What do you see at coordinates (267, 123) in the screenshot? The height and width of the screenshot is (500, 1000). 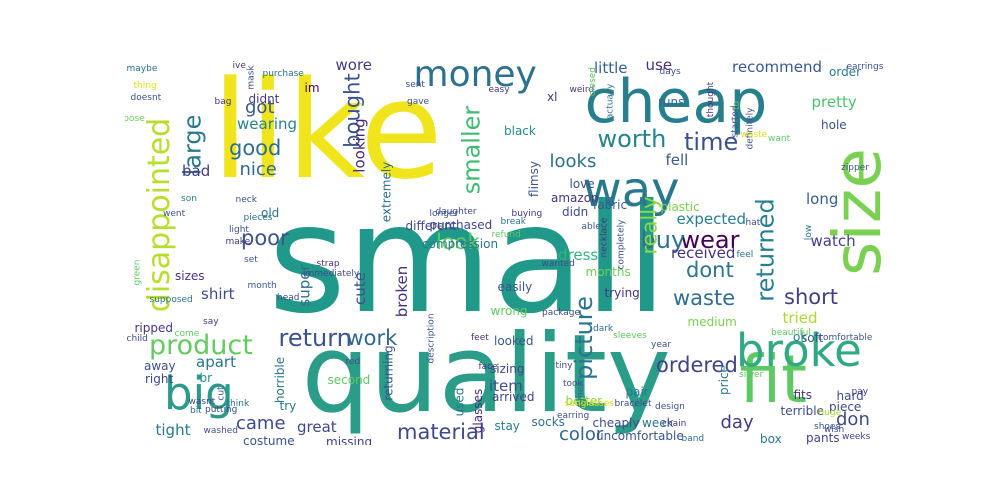 I see `cloud-word: wearing` at bounding box center [267, 123].